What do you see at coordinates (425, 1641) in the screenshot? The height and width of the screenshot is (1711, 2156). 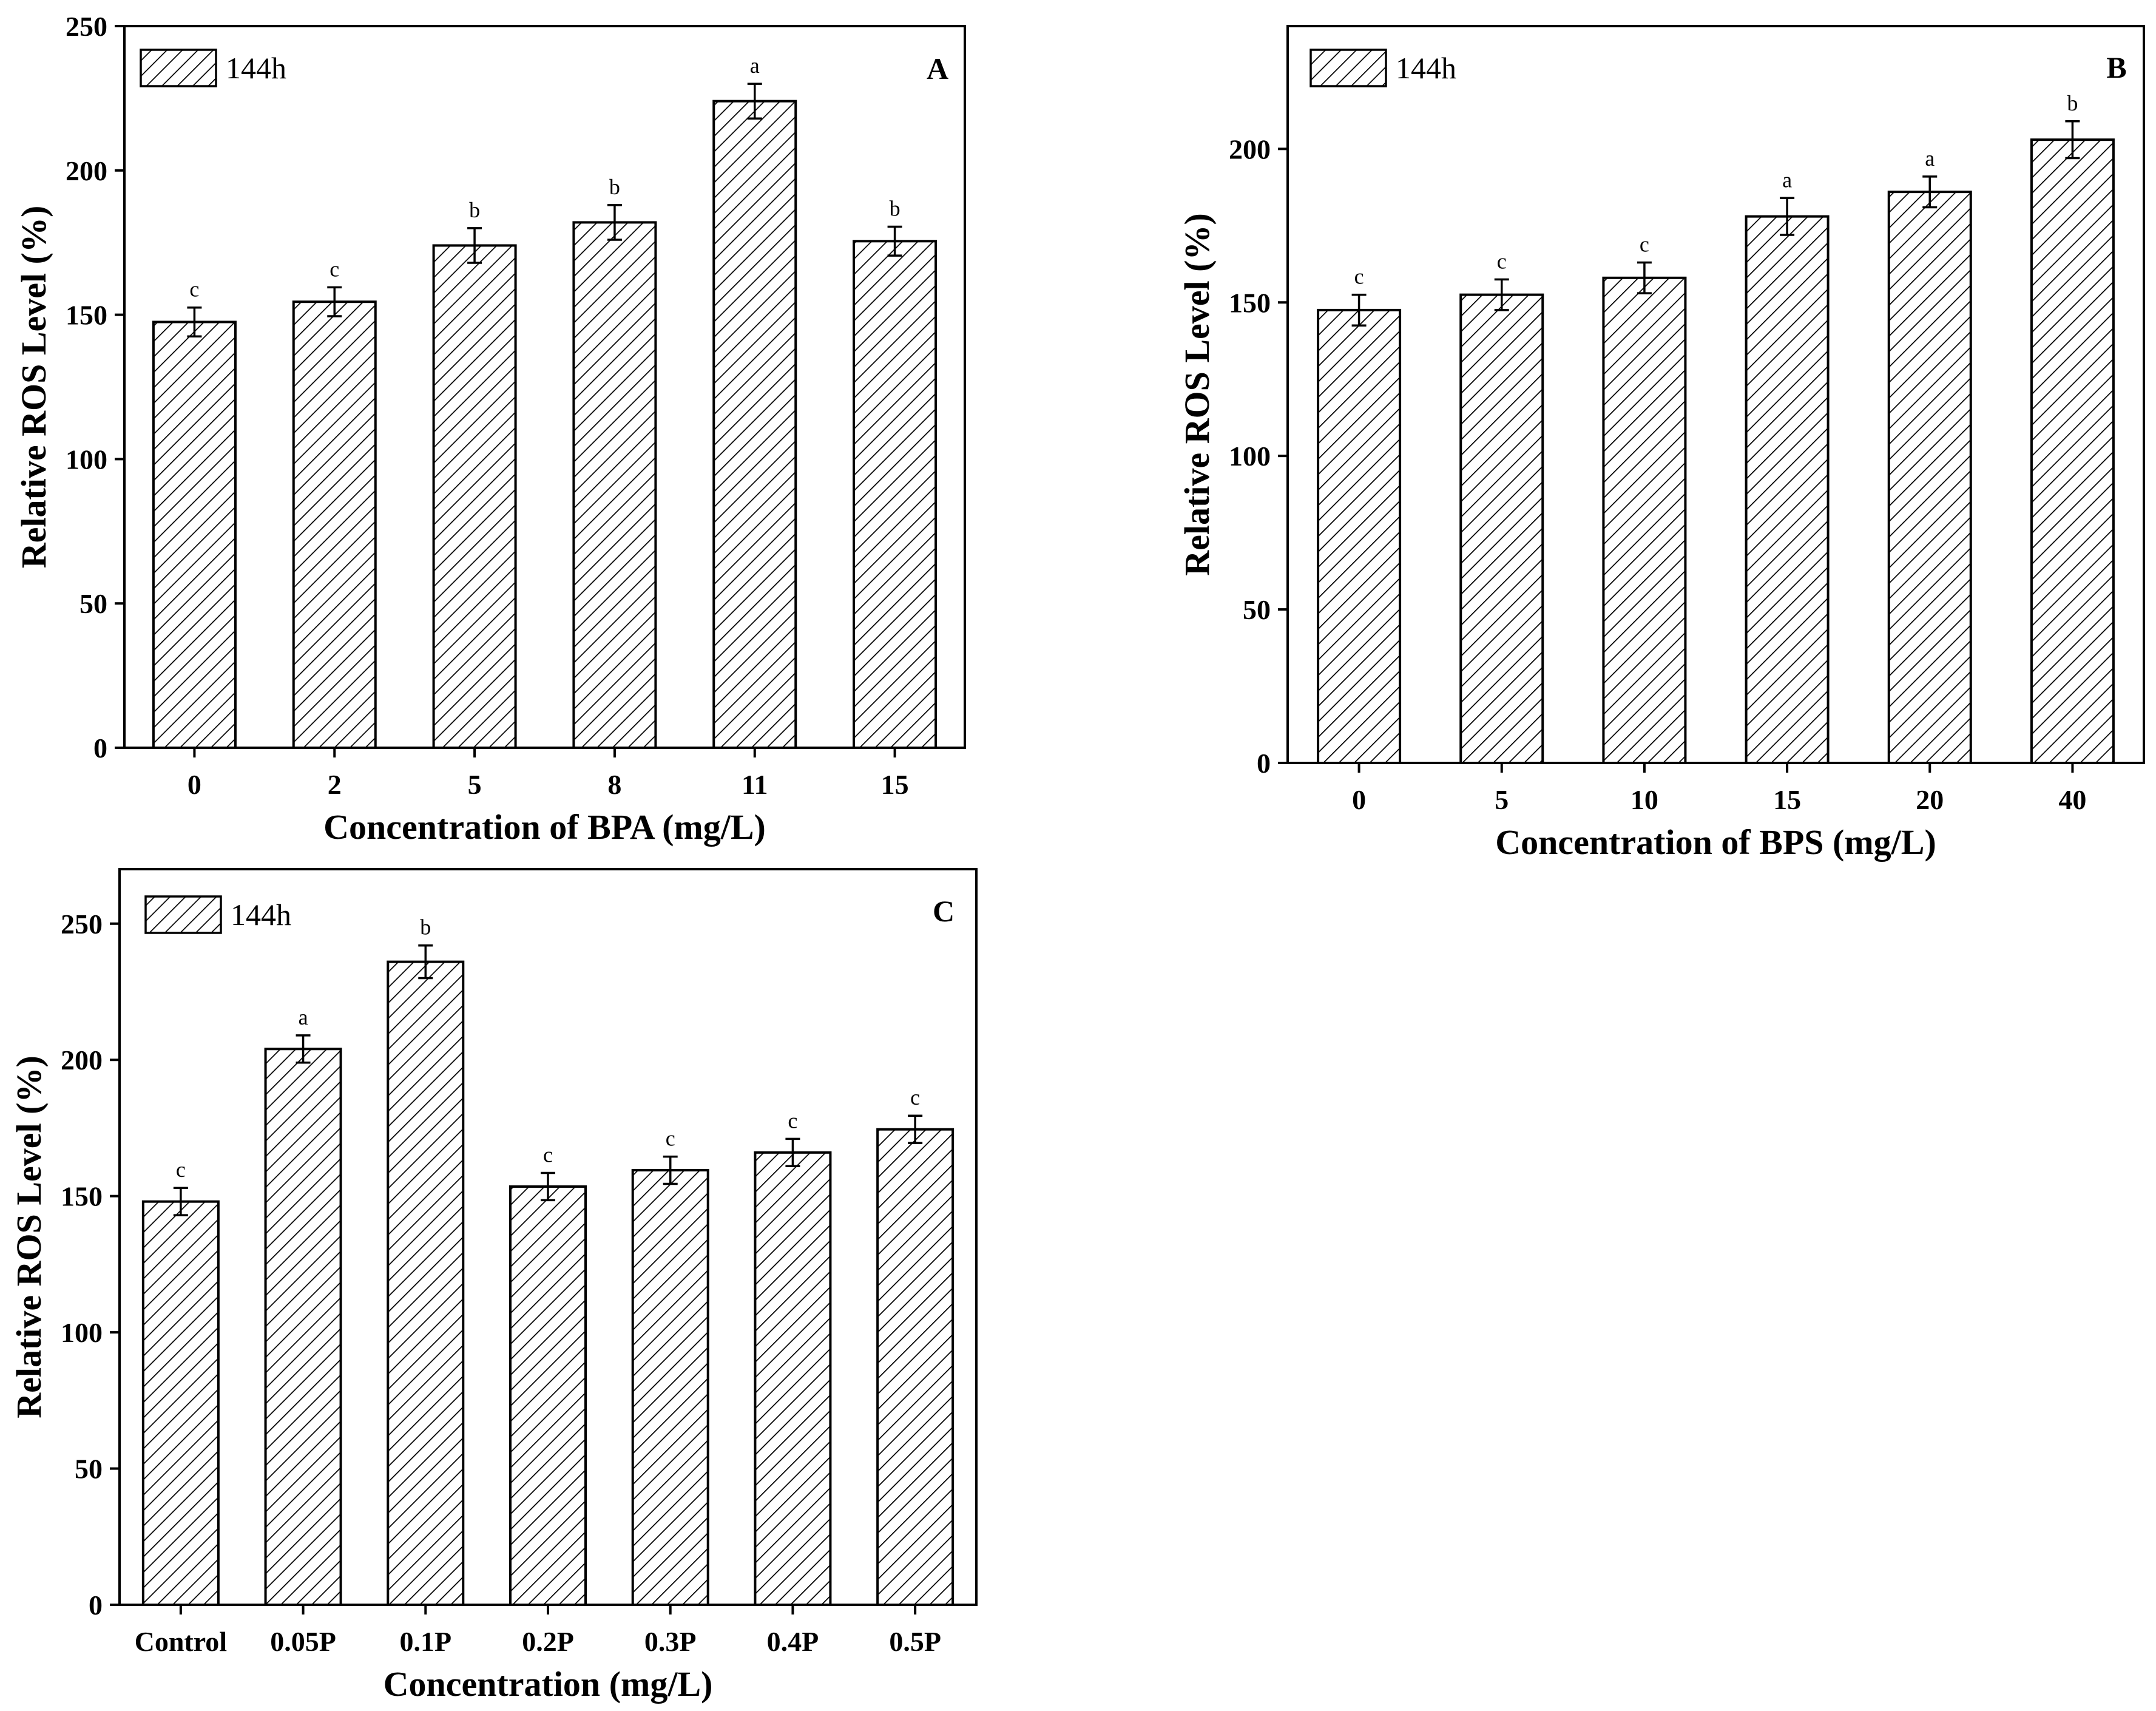 I see `x-tick-label: 0.1P` at bounding box center [425, 1641].